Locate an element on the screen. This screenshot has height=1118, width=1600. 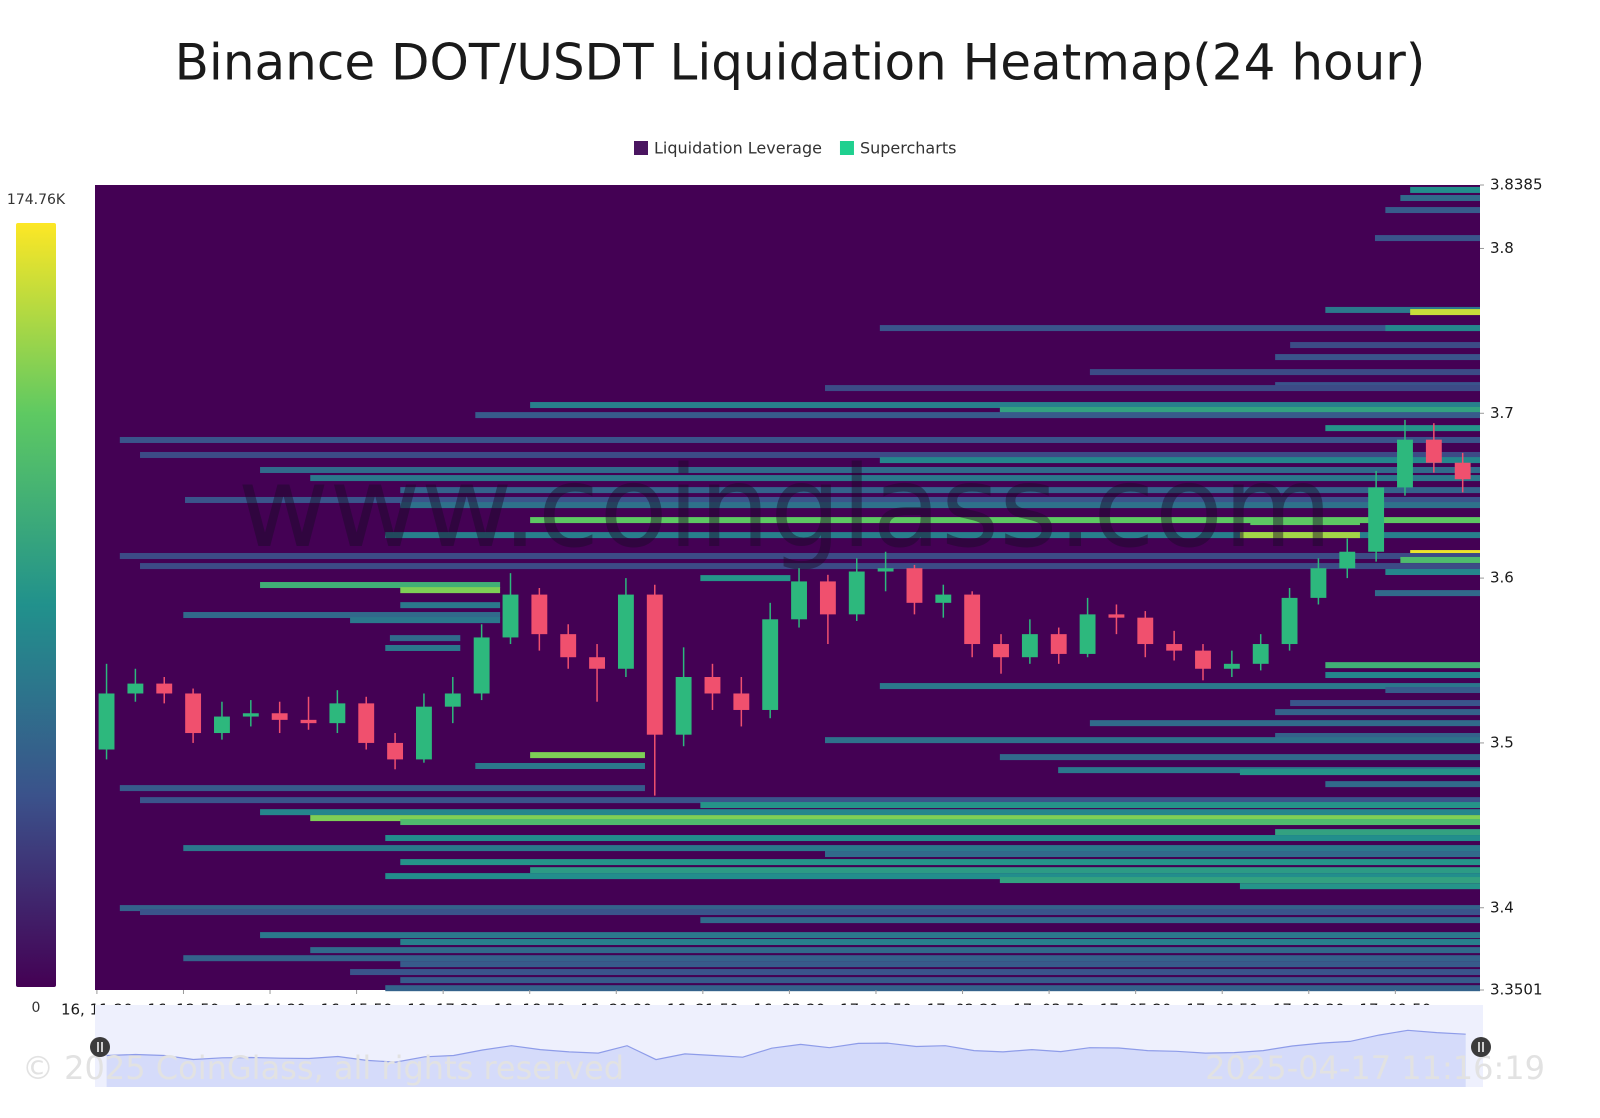
legend-label: Supercharts is located at coordinates (908, 148).